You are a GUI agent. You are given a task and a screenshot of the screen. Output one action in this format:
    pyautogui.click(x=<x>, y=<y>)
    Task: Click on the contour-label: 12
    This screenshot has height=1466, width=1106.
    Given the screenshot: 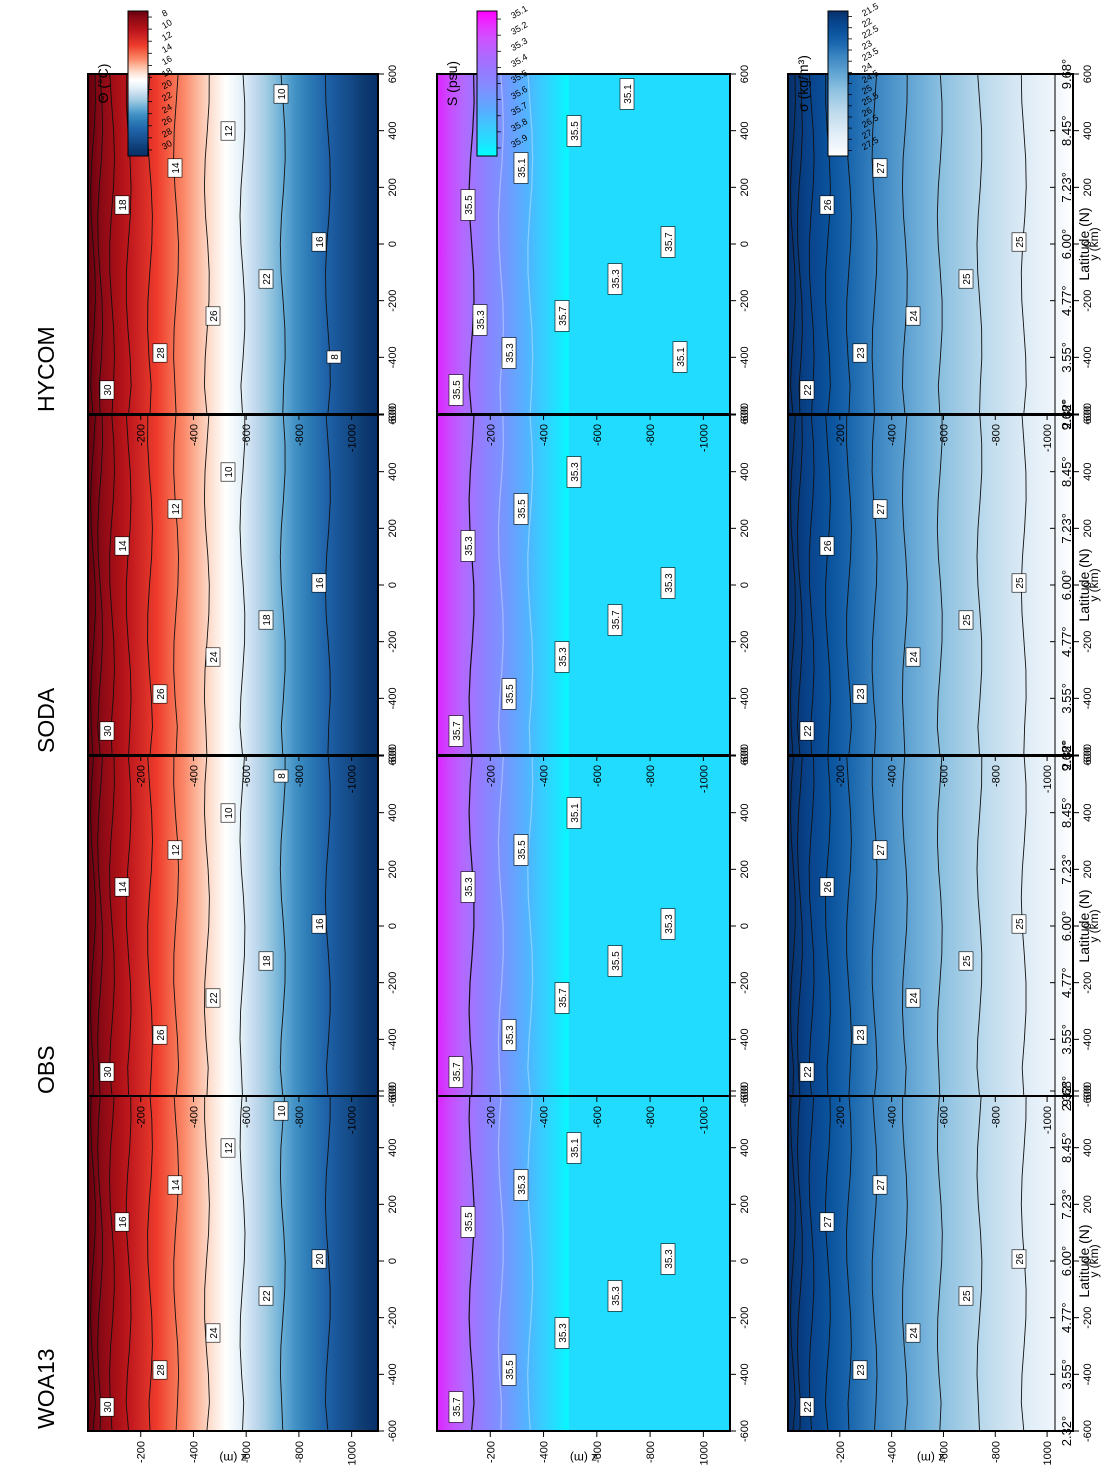 What is the action you would take?
    pyautogui.click(x=176, y=509)
    